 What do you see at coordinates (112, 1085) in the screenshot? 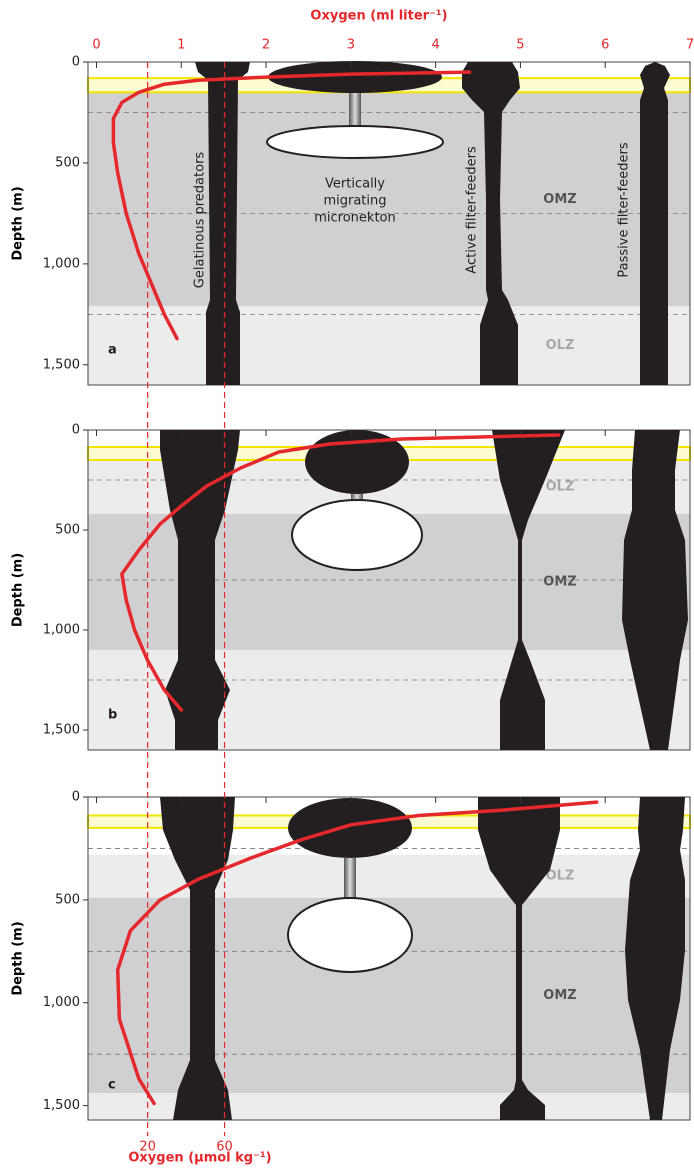
I see `panel-label: c` at bounding box center [112, 1085].